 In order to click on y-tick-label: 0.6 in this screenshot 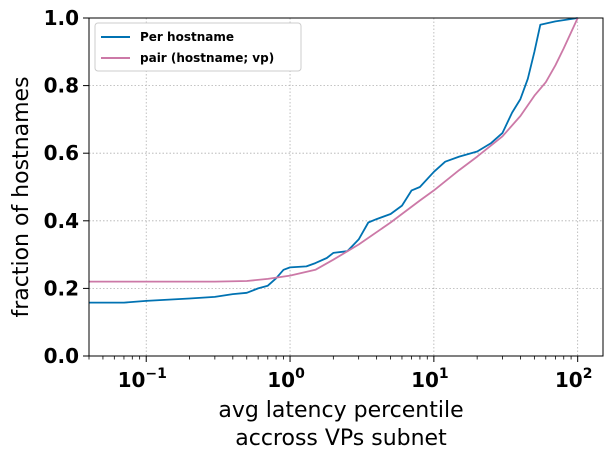, I will do `click(61, 153)`.